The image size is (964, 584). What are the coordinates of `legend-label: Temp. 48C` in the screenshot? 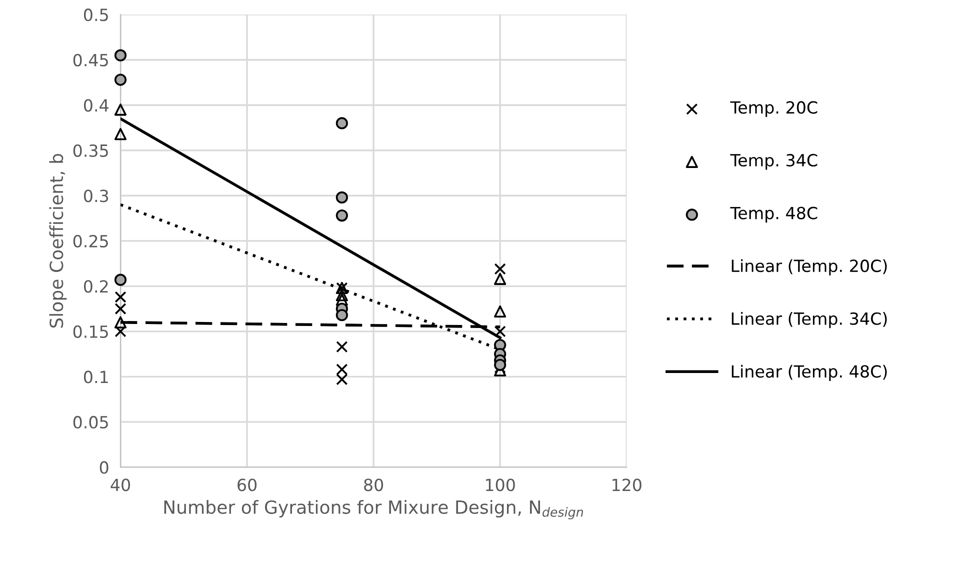 It's located at (774, 214).